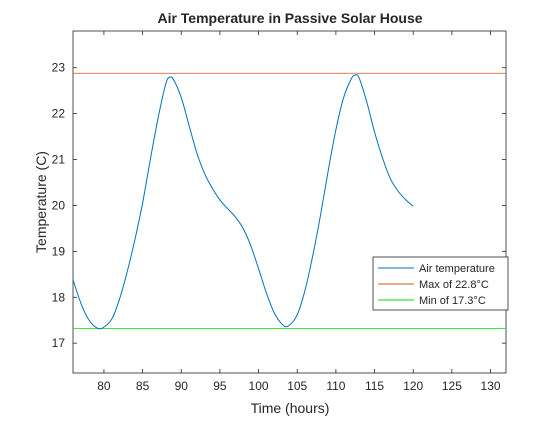  I want to click on y-tick-label: 19, so click(59, 251).